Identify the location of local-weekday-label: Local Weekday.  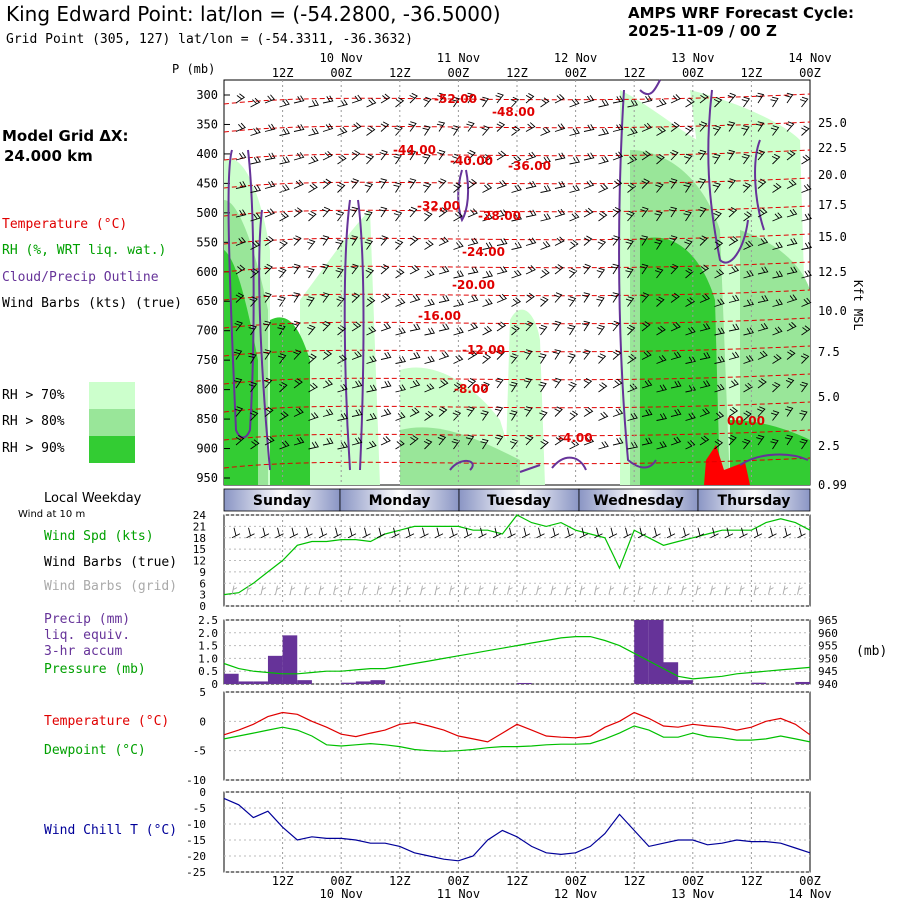
(93, 498).